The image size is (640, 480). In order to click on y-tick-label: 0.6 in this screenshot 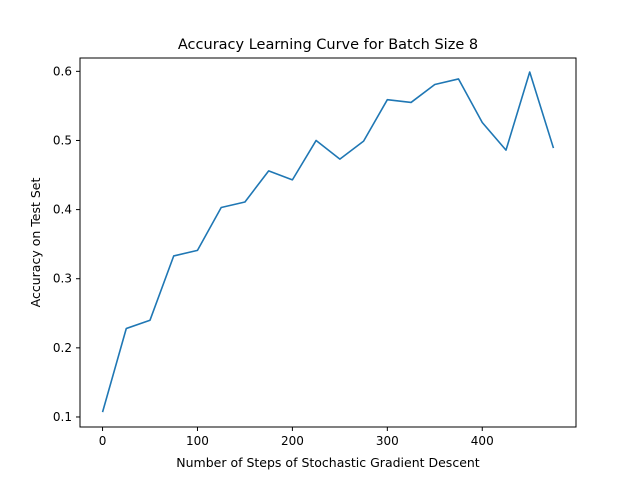, I will do `click(62, 71)`.